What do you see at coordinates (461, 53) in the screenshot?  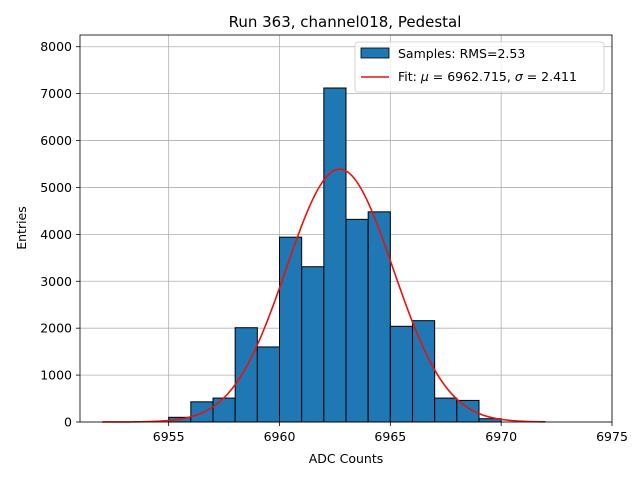 I see `legend-samples-label: Samples: RMS=2.53` at bounding box center [461, 53].